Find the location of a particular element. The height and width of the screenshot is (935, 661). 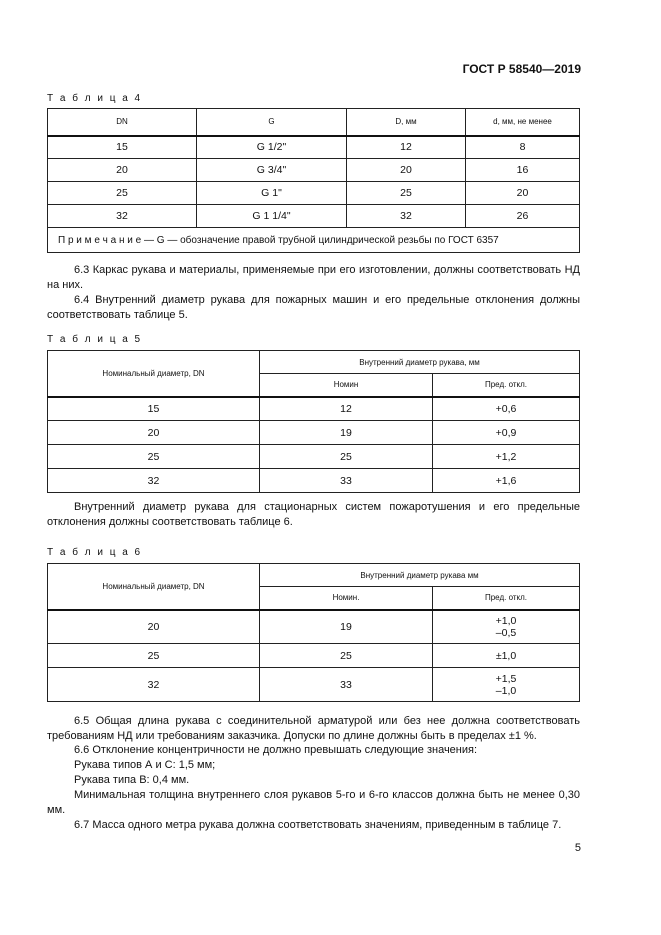

table-row: 20 G 3/4" 20 16 is located at coordinates (313, 170).